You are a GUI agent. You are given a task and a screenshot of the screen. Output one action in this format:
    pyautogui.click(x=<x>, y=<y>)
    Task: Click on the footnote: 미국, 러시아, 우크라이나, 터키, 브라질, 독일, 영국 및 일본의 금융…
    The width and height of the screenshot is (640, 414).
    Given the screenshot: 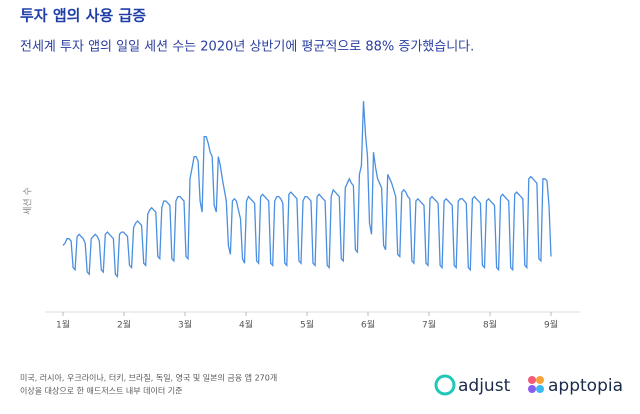 What is the action you would take?
    pyautogui.click(x=148, y=378)
    